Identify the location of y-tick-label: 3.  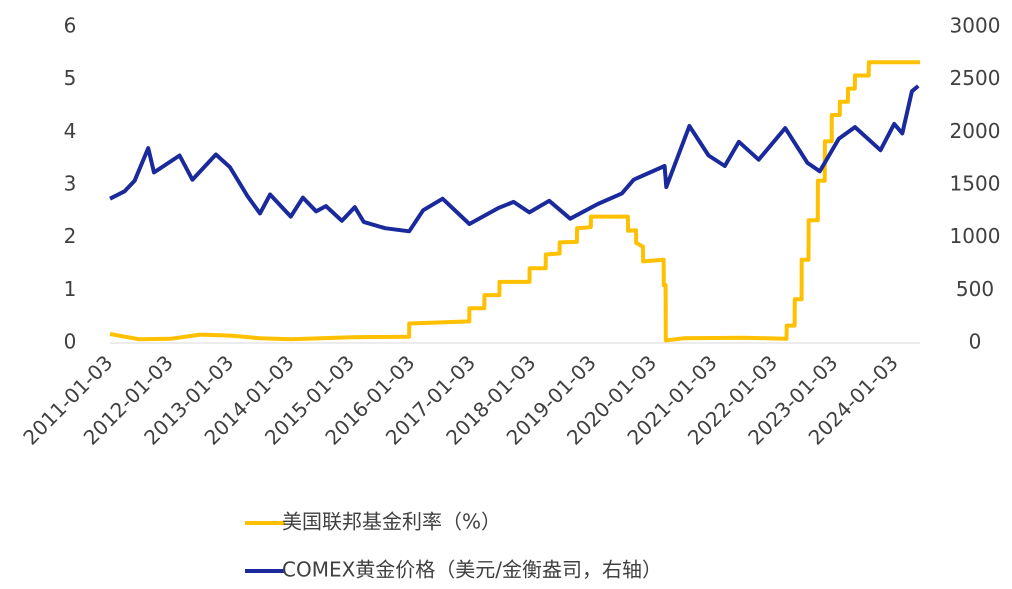
(70, 184).